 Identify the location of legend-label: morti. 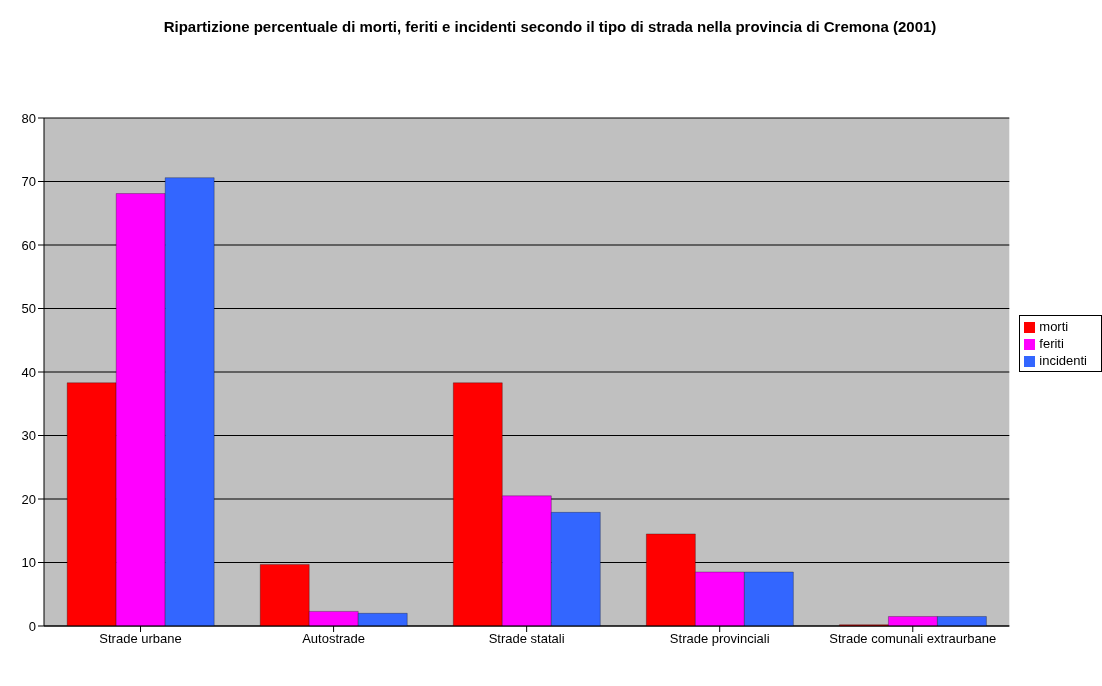
(1054, 326).